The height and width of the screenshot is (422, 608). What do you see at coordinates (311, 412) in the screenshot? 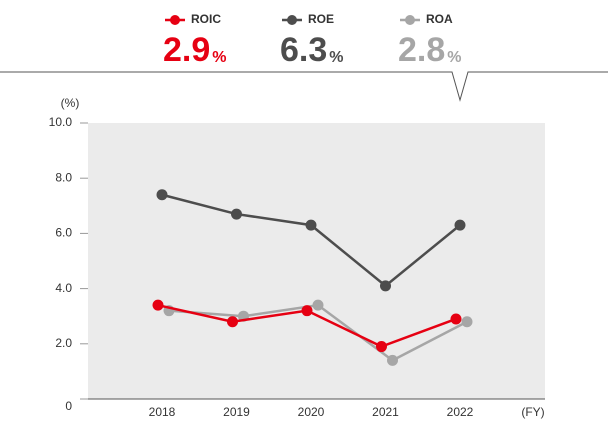
I see `x-tick-label: 2020` at bounding box center [311, 412].